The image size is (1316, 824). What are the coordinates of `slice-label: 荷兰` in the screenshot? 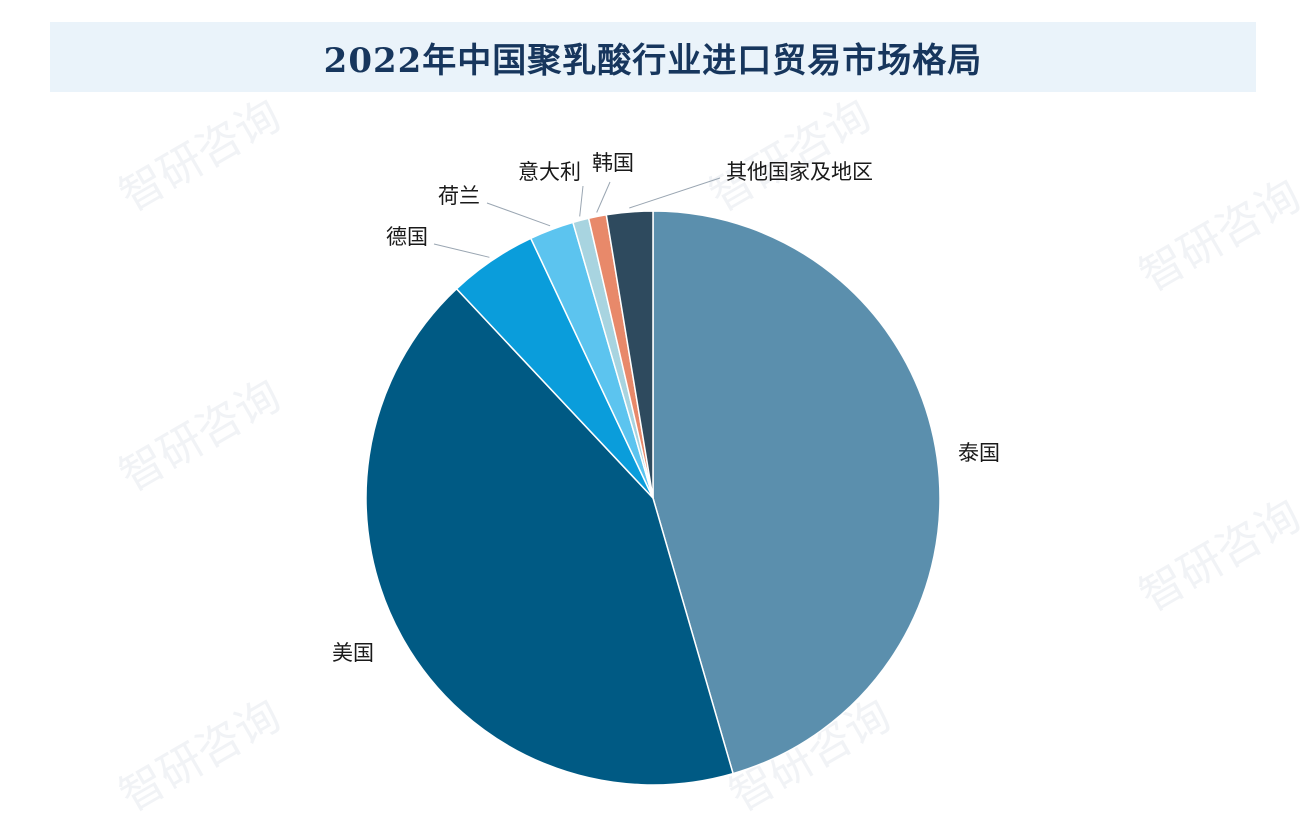 It's located at (459, 196).